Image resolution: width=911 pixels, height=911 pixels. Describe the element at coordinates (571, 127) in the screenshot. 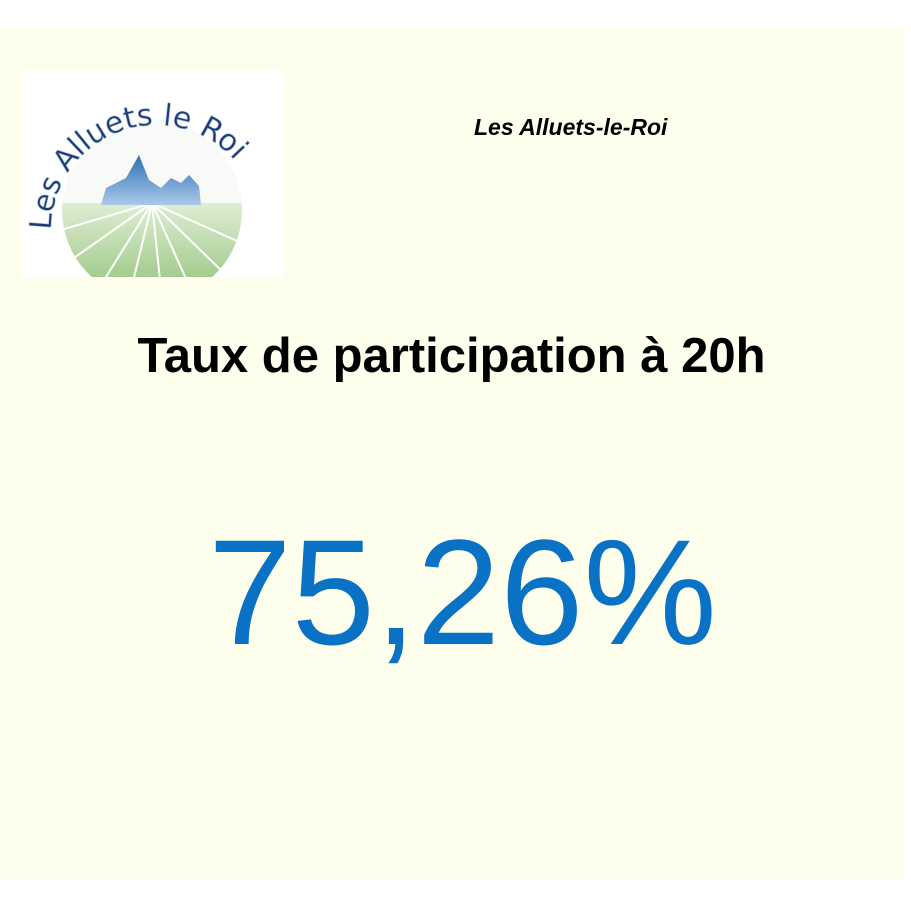

I see `place-name: Les Alluets-le-Roi` at that location.